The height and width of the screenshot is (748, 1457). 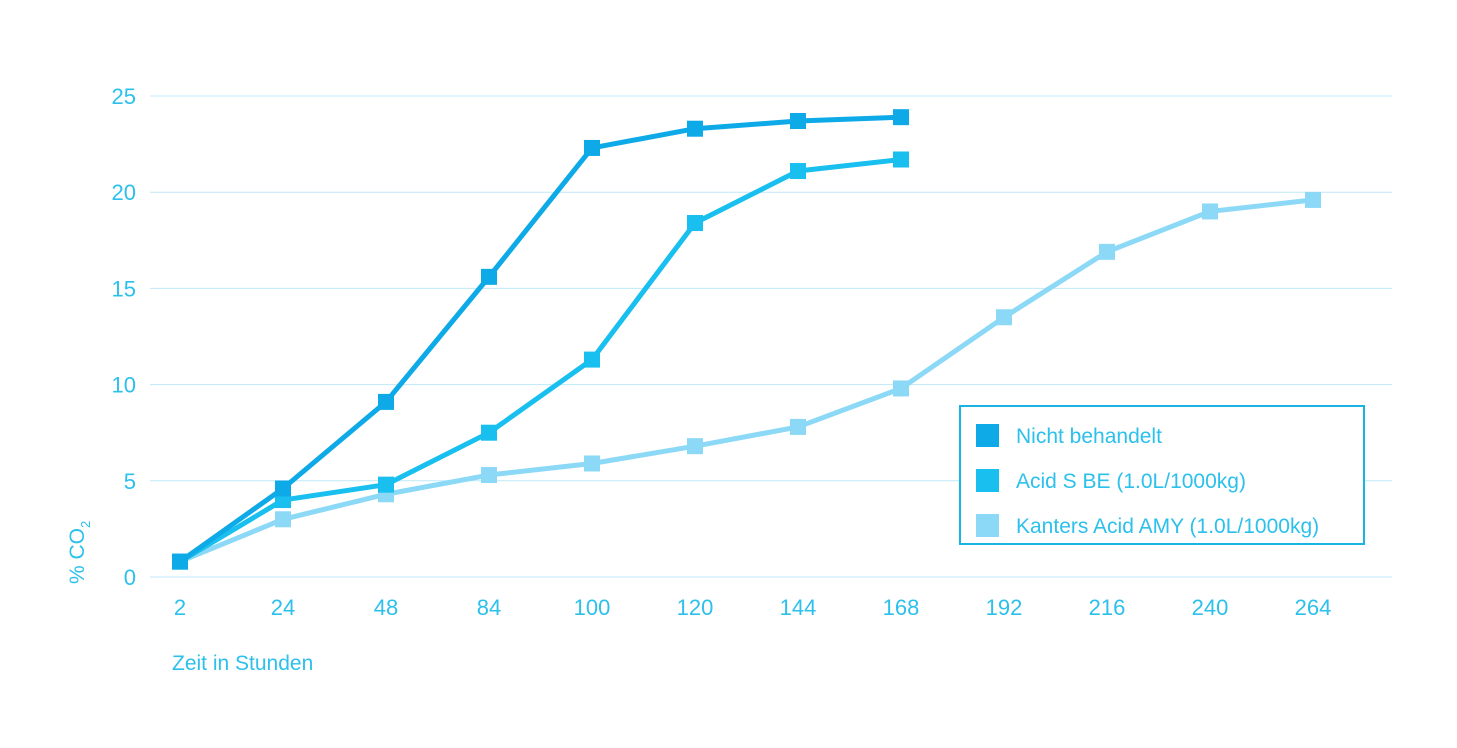 What do you see at coordinates (283, 607) in the screenshot?
I see `x-tick-label: 24` at bounding box center [283, 607].